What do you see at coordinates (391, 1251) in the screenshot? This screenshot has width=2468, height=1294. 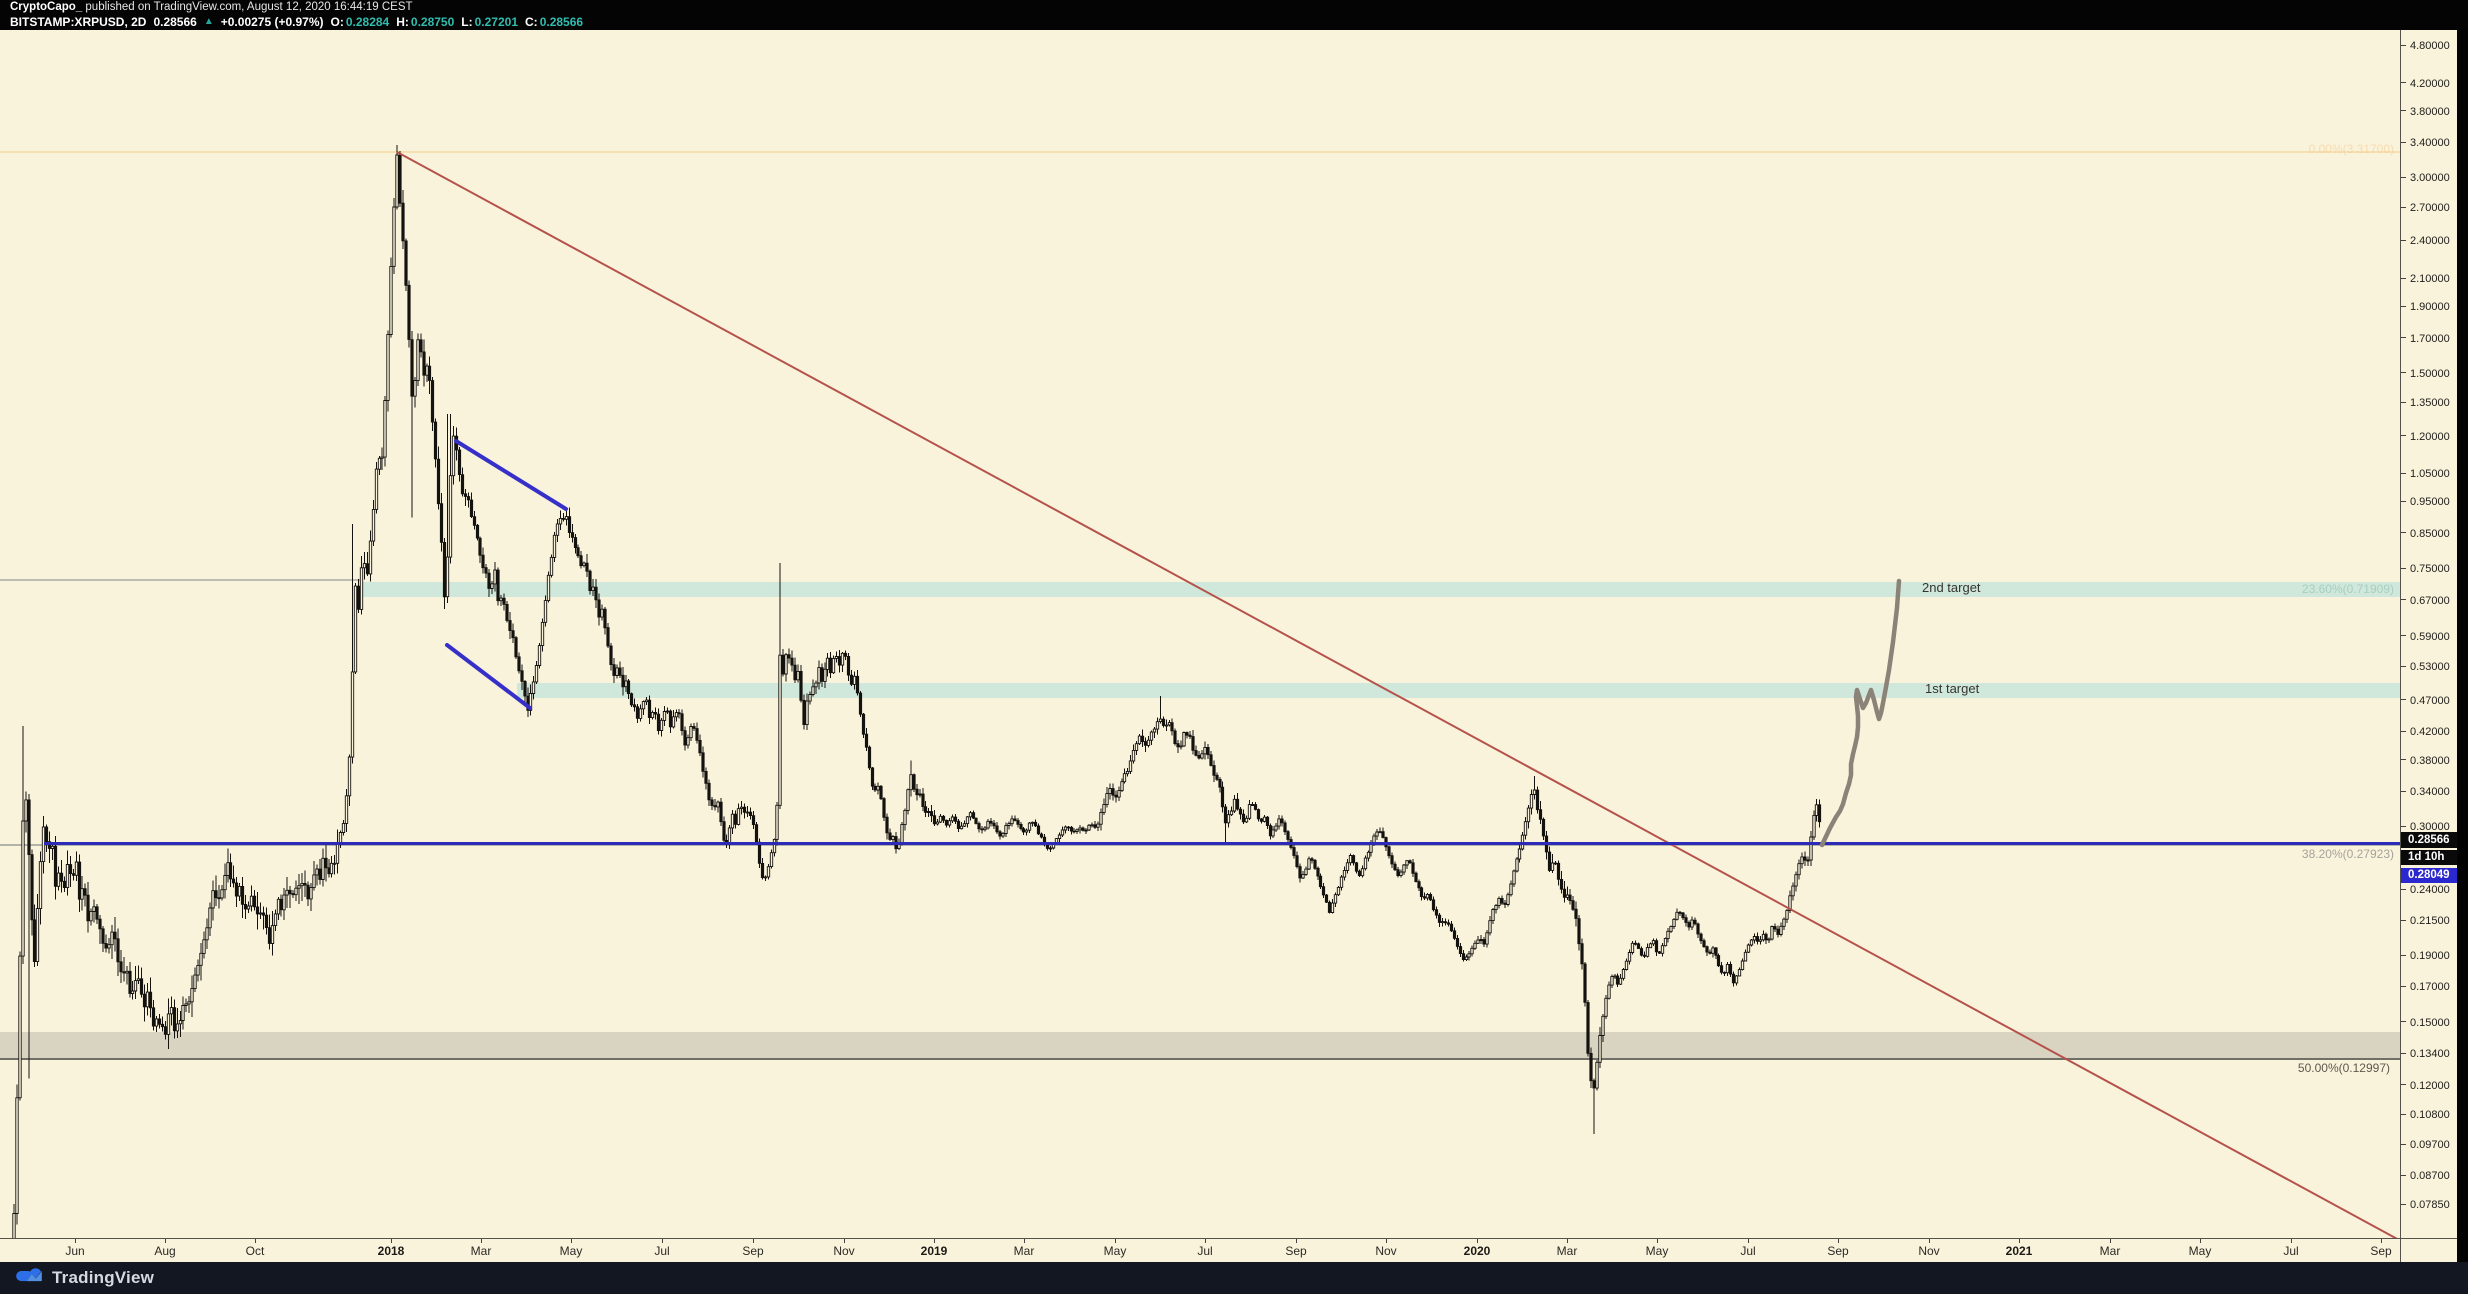 I see `time-tick: 2018` at bounding box center [391, 1251].